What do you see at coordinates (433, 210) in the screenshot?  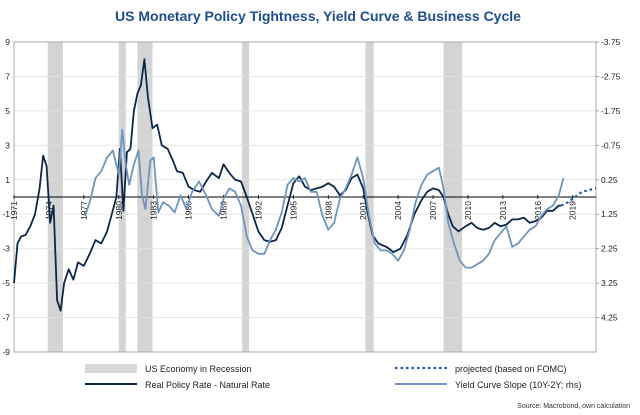 I see `x-tick-label: 2007` at bounding box center [433, 210].